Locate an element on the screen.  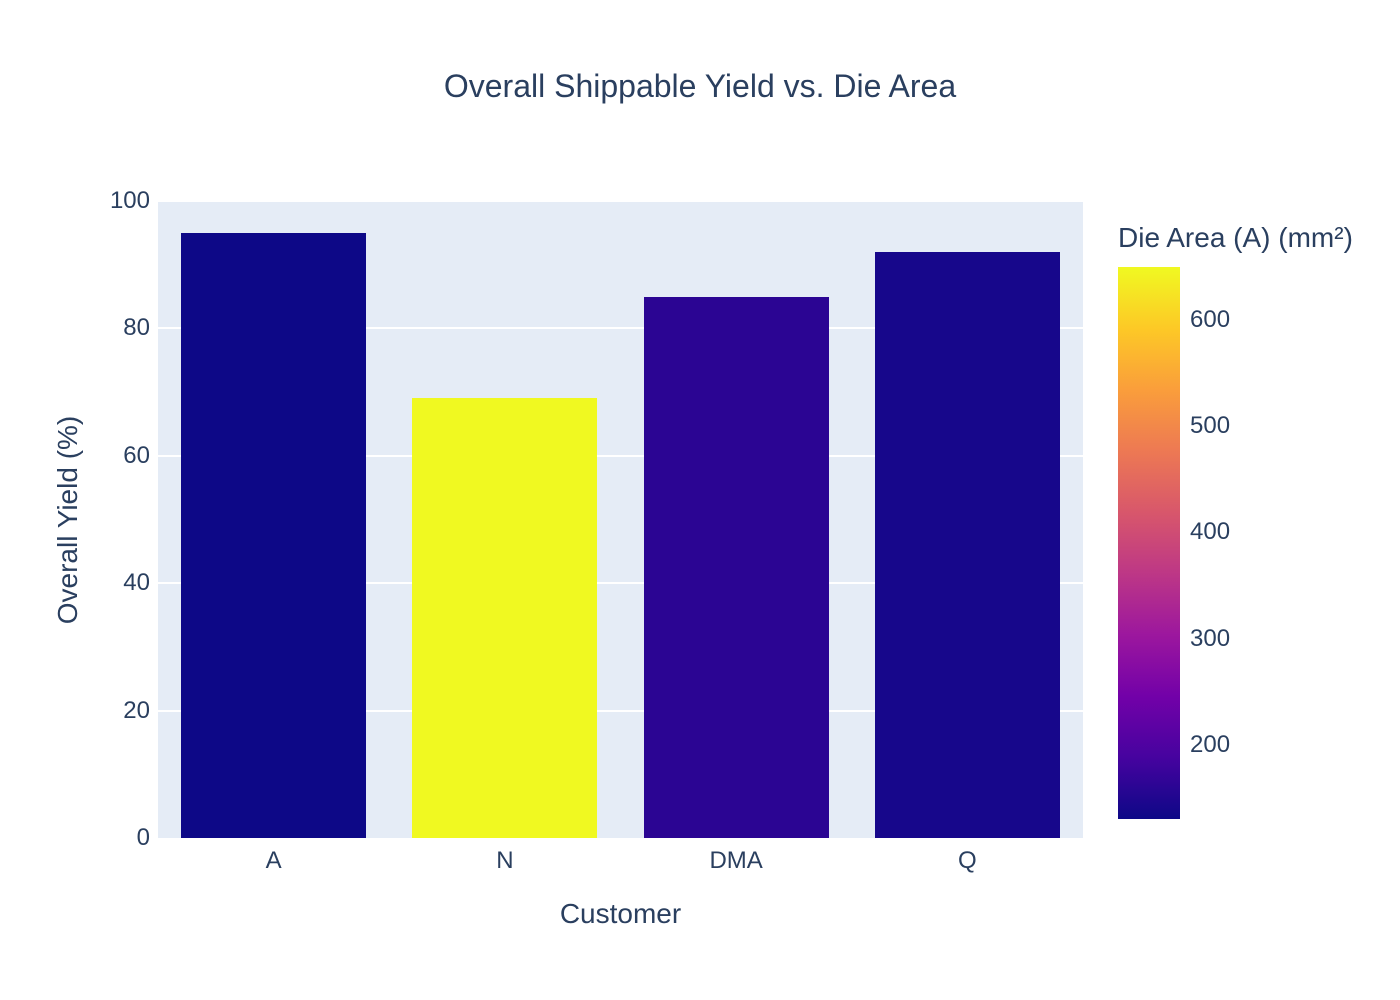
y-tick-label-60: 60 is located at coordinates (136, 455).